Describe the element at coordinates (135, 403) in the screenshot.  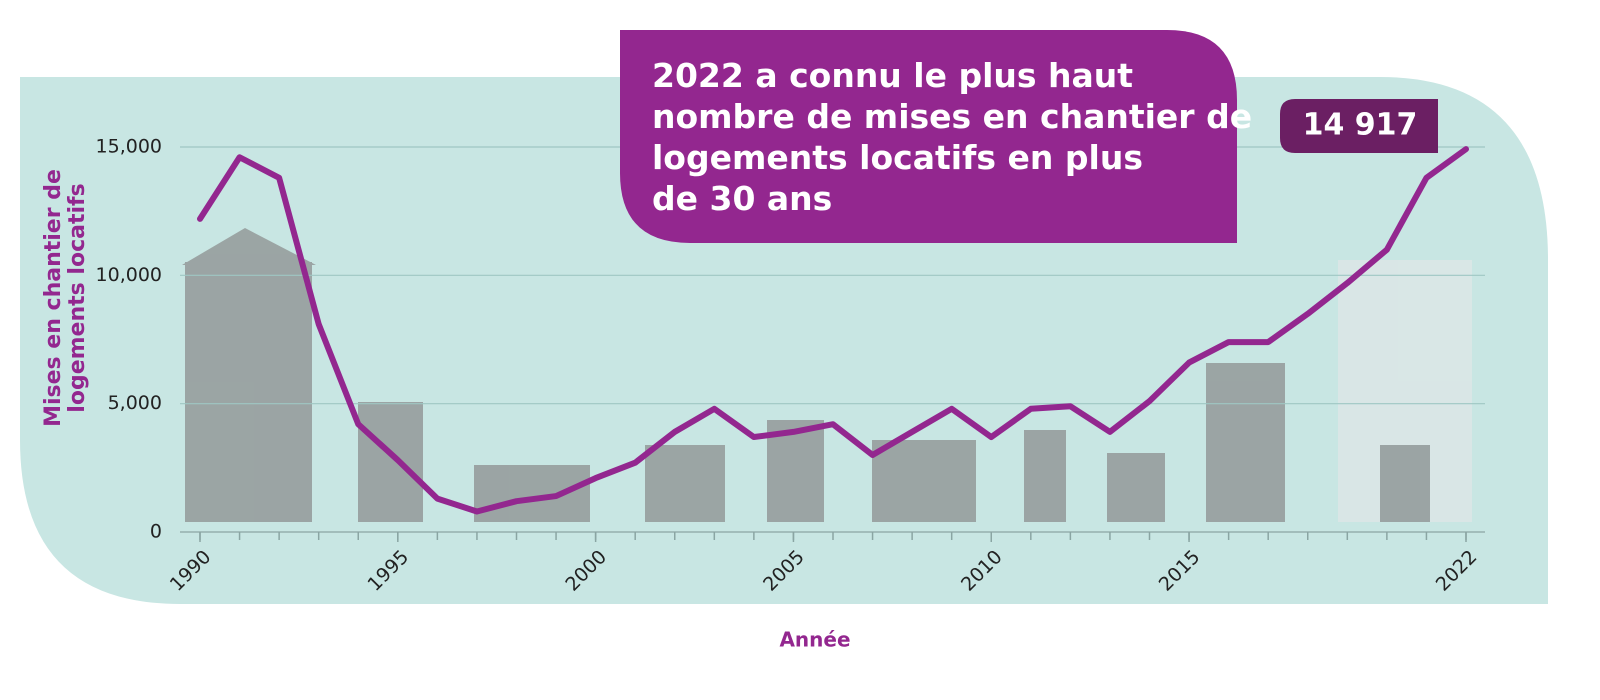
I see `y-tick-label: 5,000` at that location.